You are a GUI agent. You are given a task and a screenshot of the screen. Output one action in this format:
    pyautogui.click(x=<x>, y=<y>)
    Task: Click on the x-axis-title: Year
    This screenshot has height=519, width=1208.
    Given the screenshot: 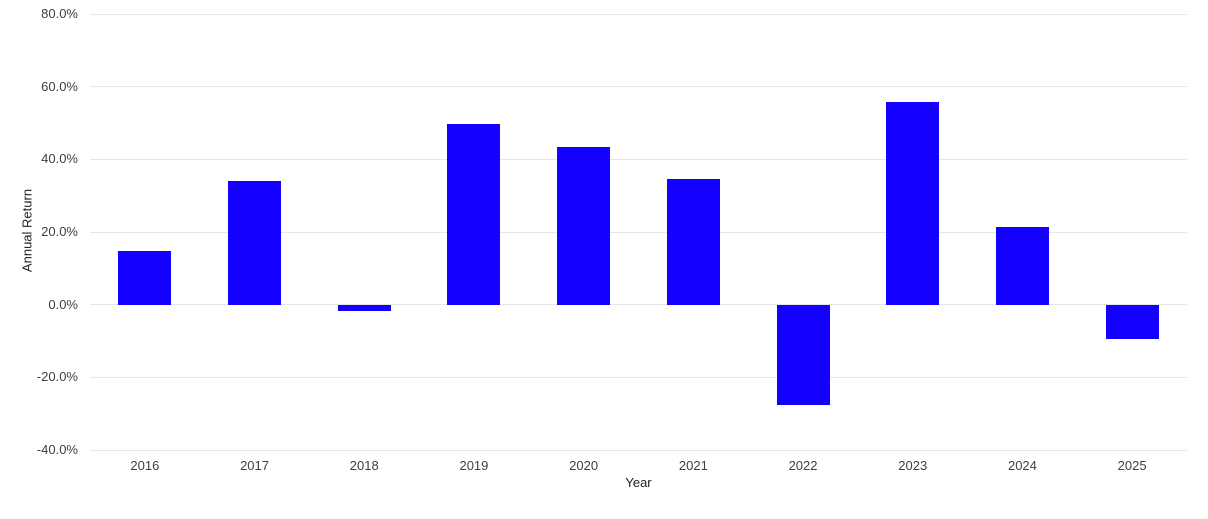 What is the action you would take?
    pyautogui.click(x=638, y=482)
    